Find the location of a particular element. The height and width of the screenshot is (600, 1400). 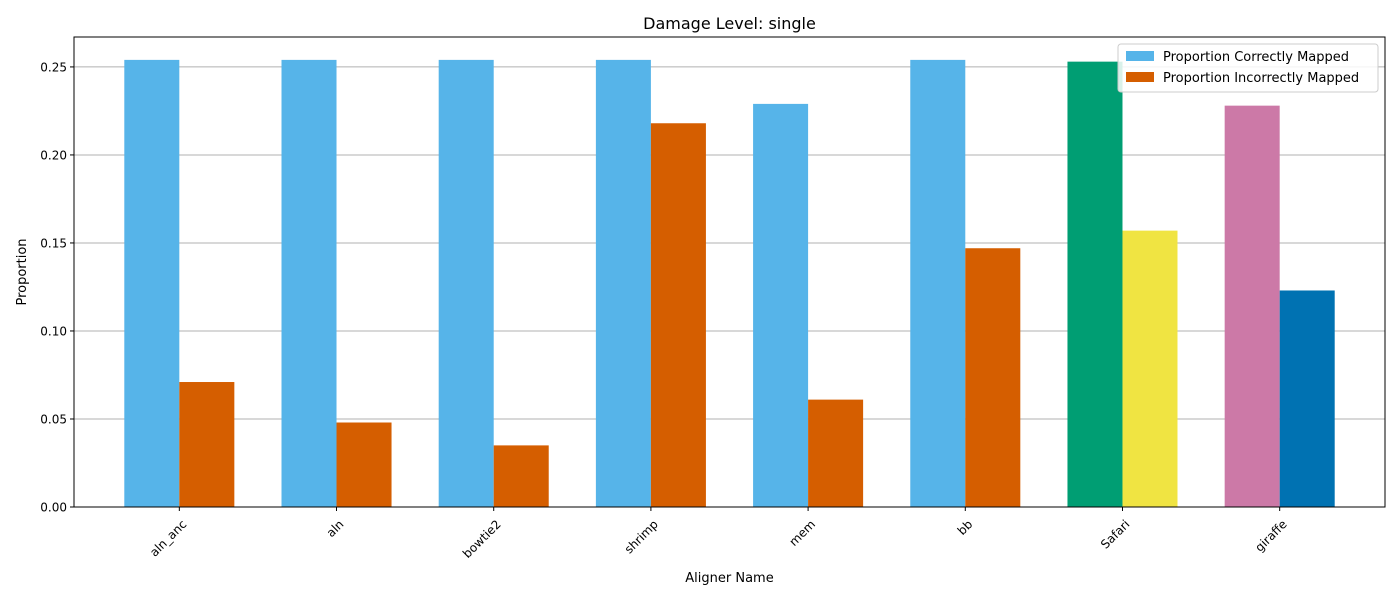

bar-incorrect-mem is located at coordinates (836, 453).